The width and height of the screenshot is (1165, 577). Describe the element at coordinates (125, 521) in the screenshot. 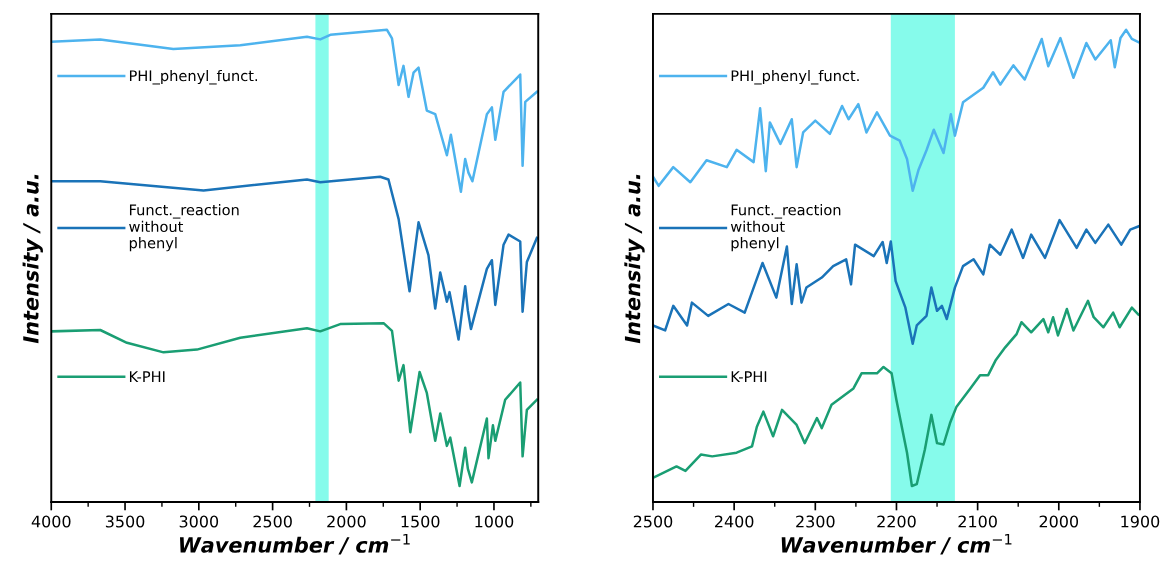

I see `x-tick-label: 3500` at that location.